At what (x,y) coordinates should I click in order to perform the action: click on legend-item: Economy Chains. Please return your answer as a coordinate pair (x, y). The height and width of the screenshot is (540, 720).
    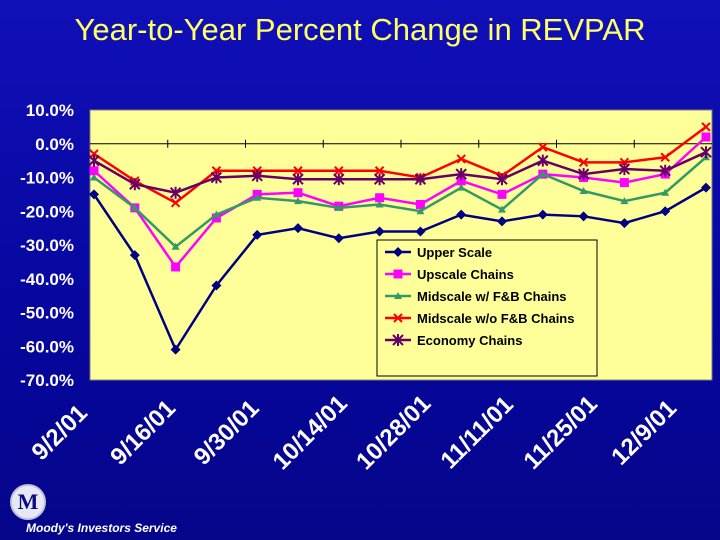
    Looking at the image, I should click on (453, 340).